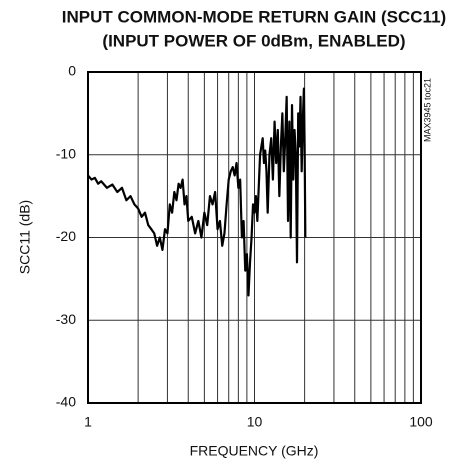 The height and width of the screenshot is (464, 456). Describe the element at coordinates (421, 422) in the screenshot. I see `x-tick-label: 100` at that location.